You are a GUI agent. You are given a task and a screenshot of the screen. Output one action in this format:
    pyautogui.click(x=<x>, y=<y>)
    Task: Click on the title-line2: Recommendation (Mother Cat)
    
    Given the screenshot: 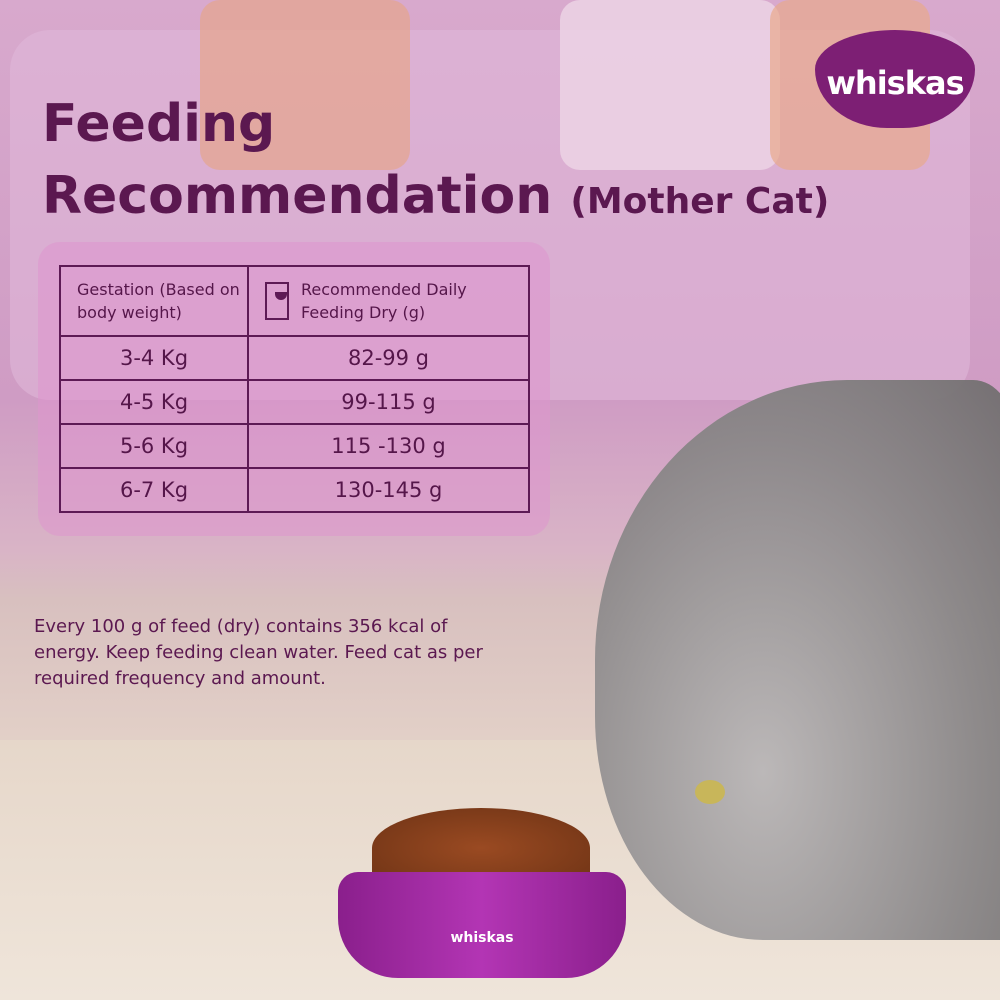 What is the action you would take?
    pyautogui.click(x=435, y=199)
    